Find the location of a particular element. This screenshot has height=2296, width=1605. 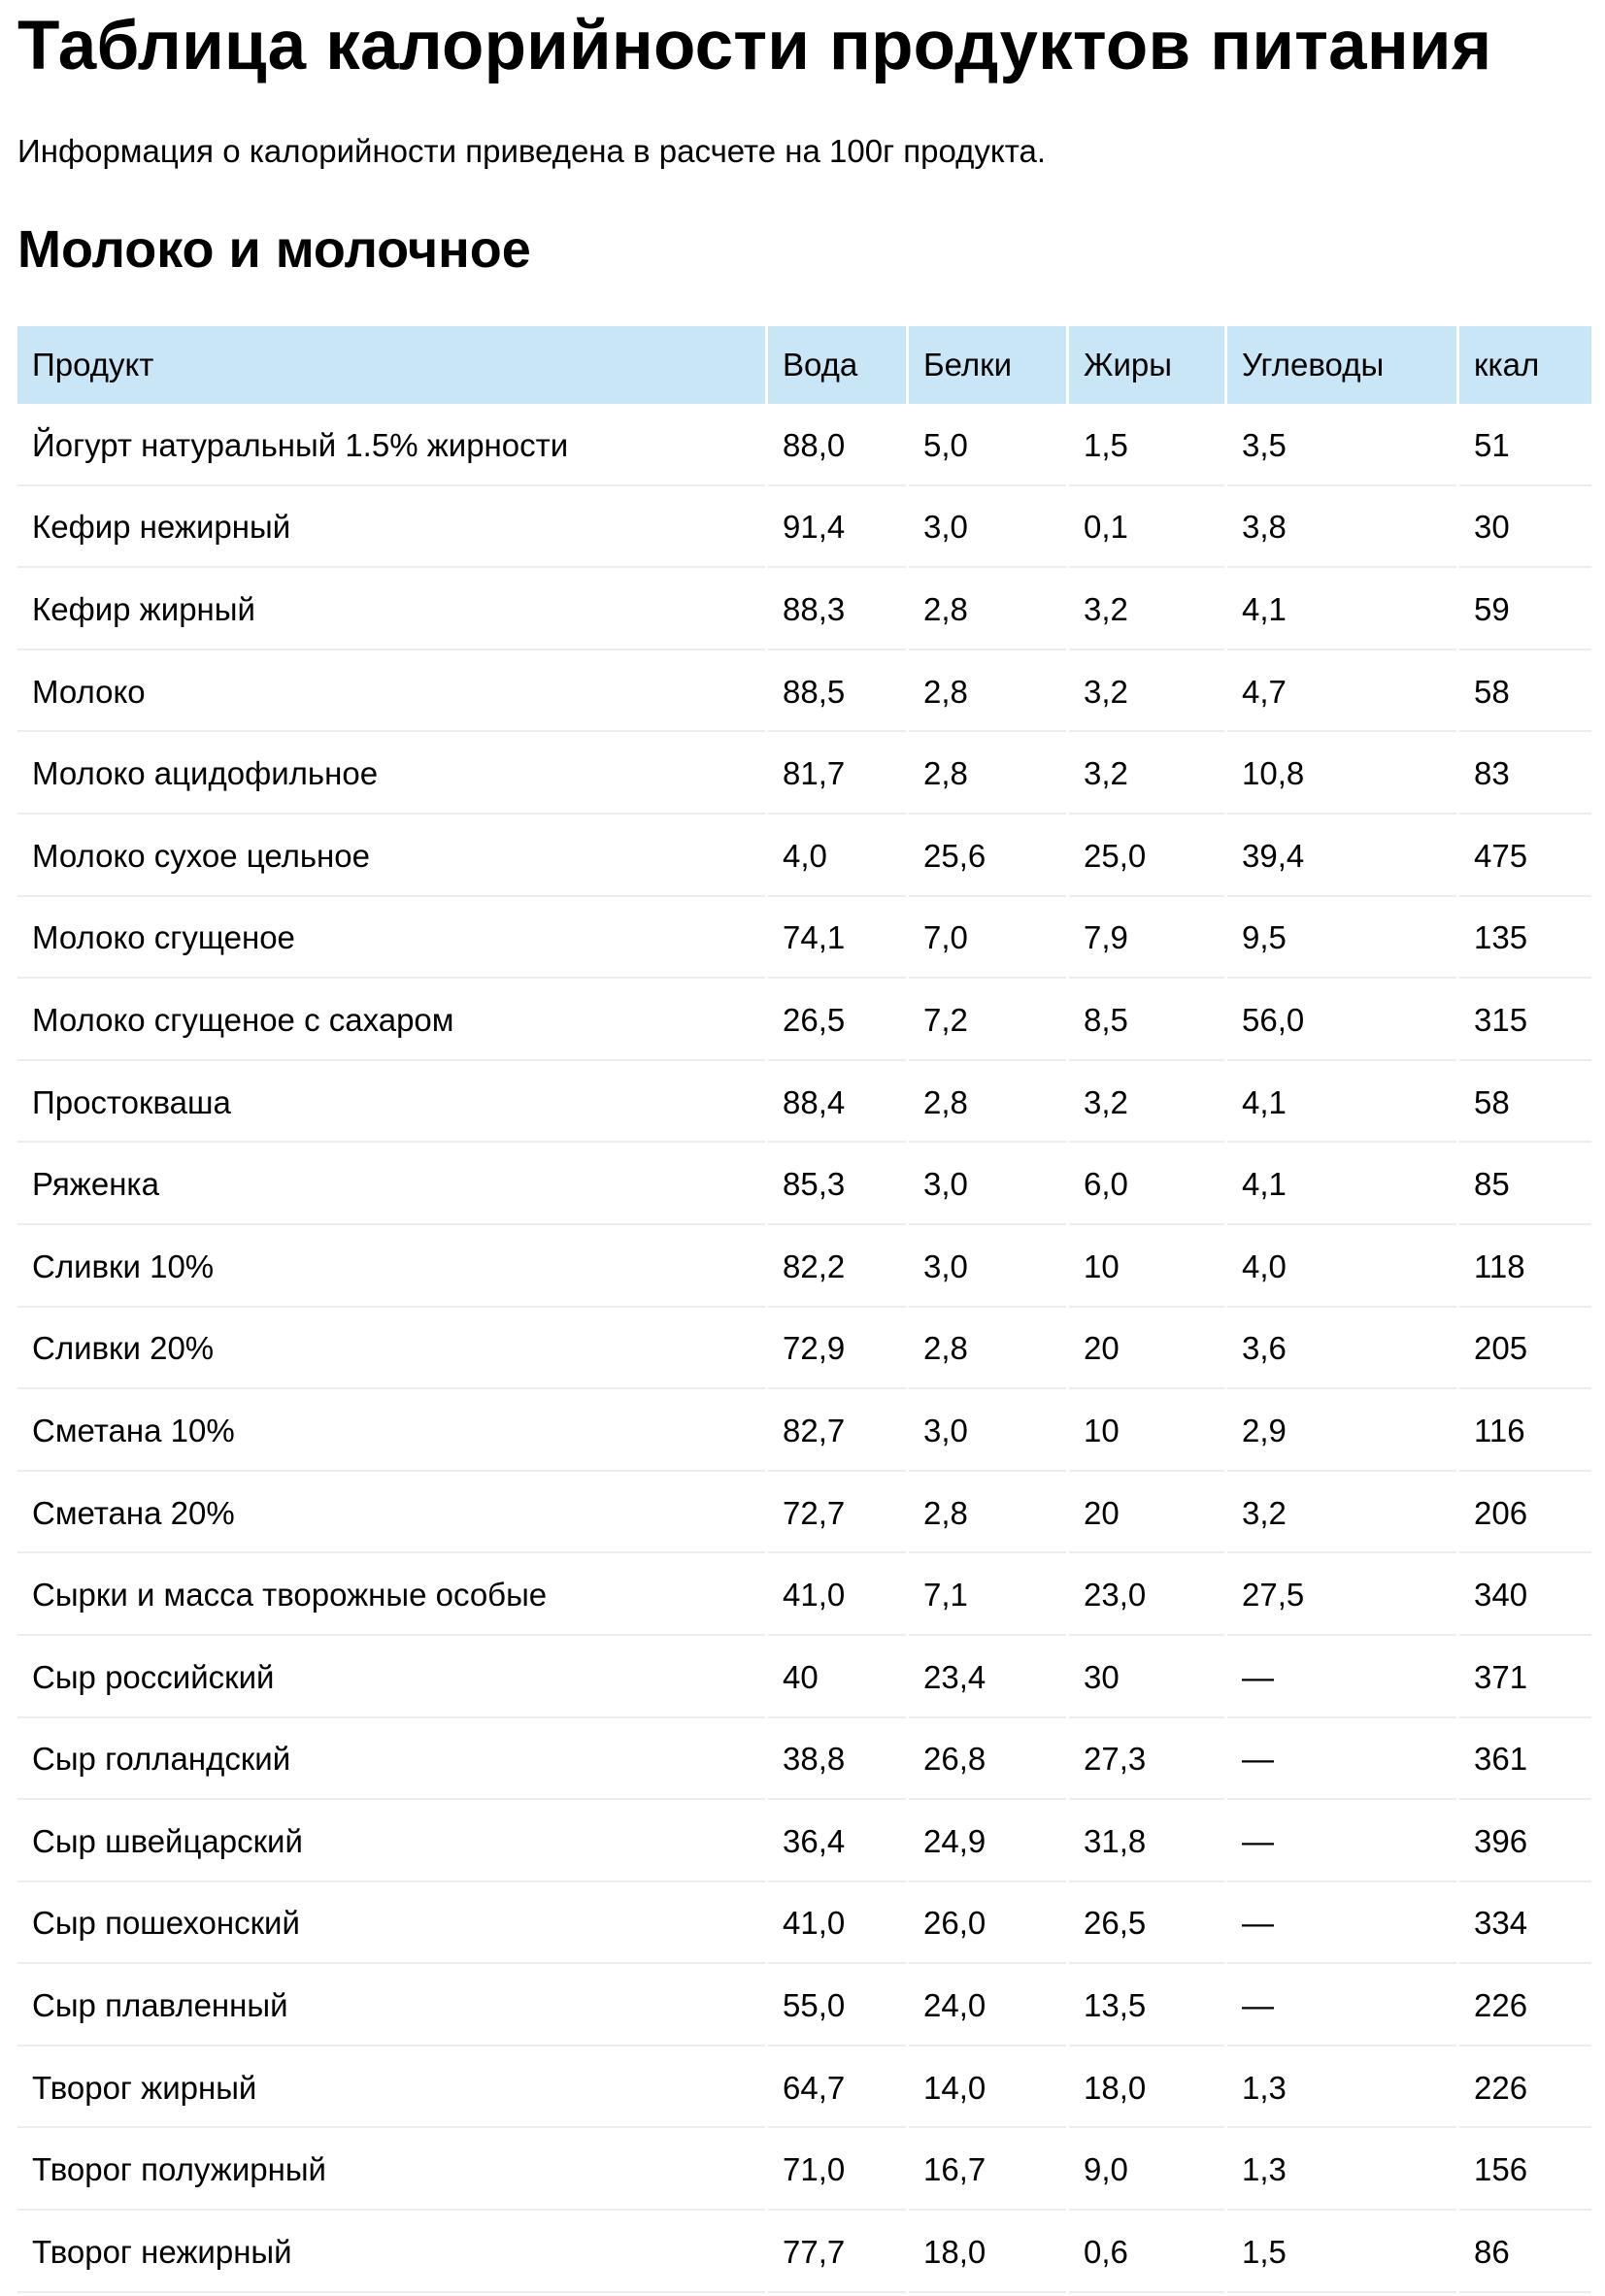

cell-water: 36,4 is located at coordinates (837, 1842).